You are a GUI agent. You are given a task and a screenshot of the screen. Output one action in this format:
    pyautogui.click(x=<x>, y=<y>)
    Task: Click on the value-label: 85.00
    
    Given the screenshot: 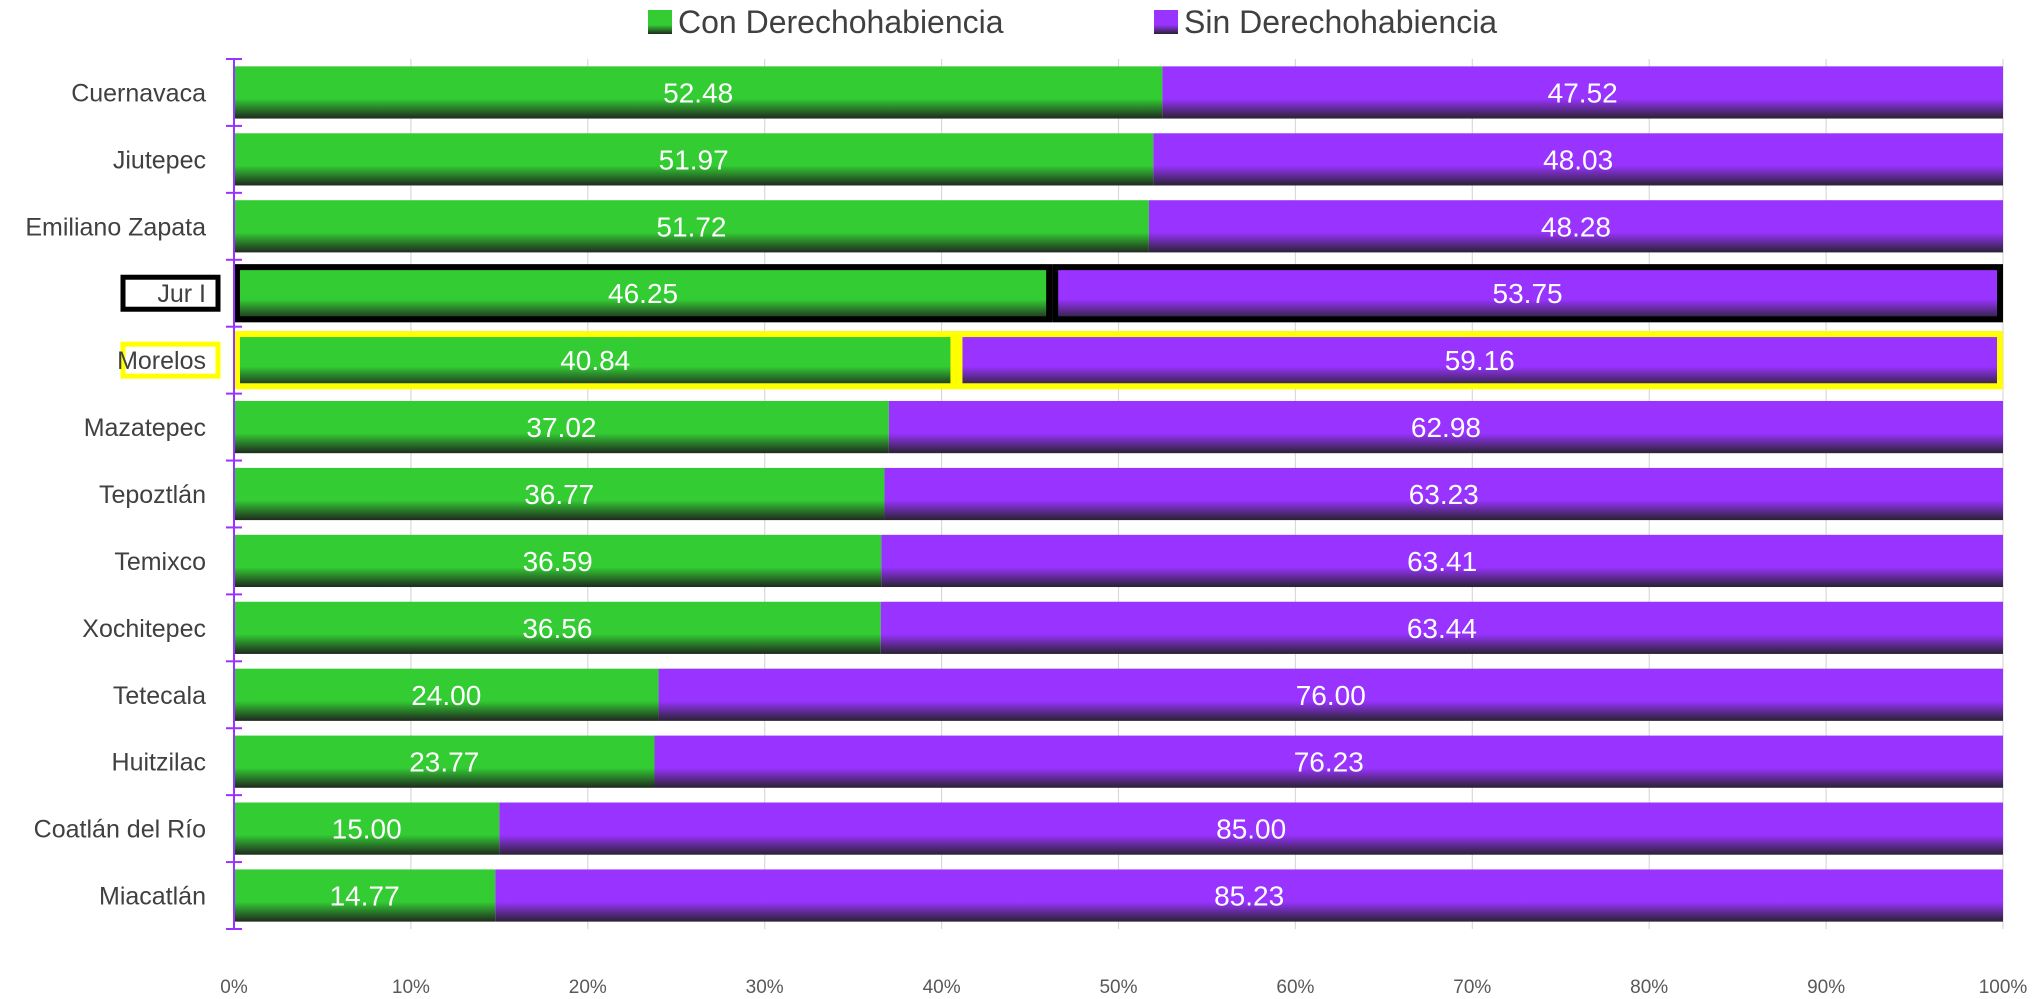 What is the action you would take?
    pyautogui.click(x=1251, y=829)
    